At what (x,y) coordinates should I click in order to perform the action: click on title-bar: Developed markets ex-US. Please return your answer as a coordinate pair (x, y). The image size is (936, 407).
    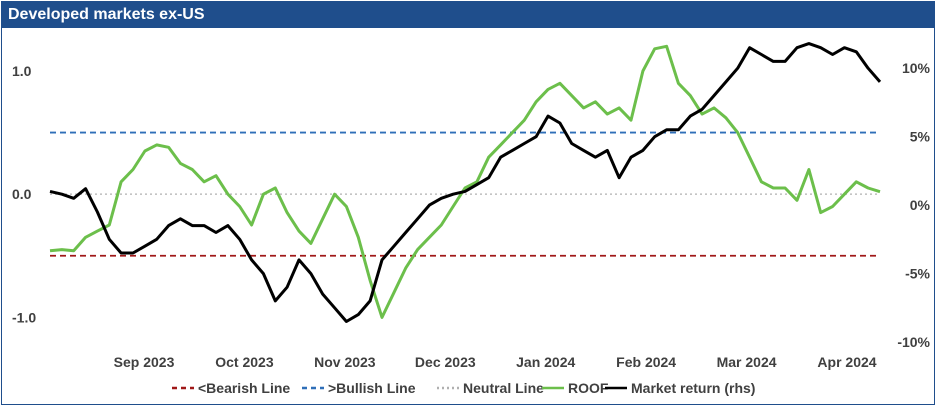
    Looking at the image, I should click on (468, 15).